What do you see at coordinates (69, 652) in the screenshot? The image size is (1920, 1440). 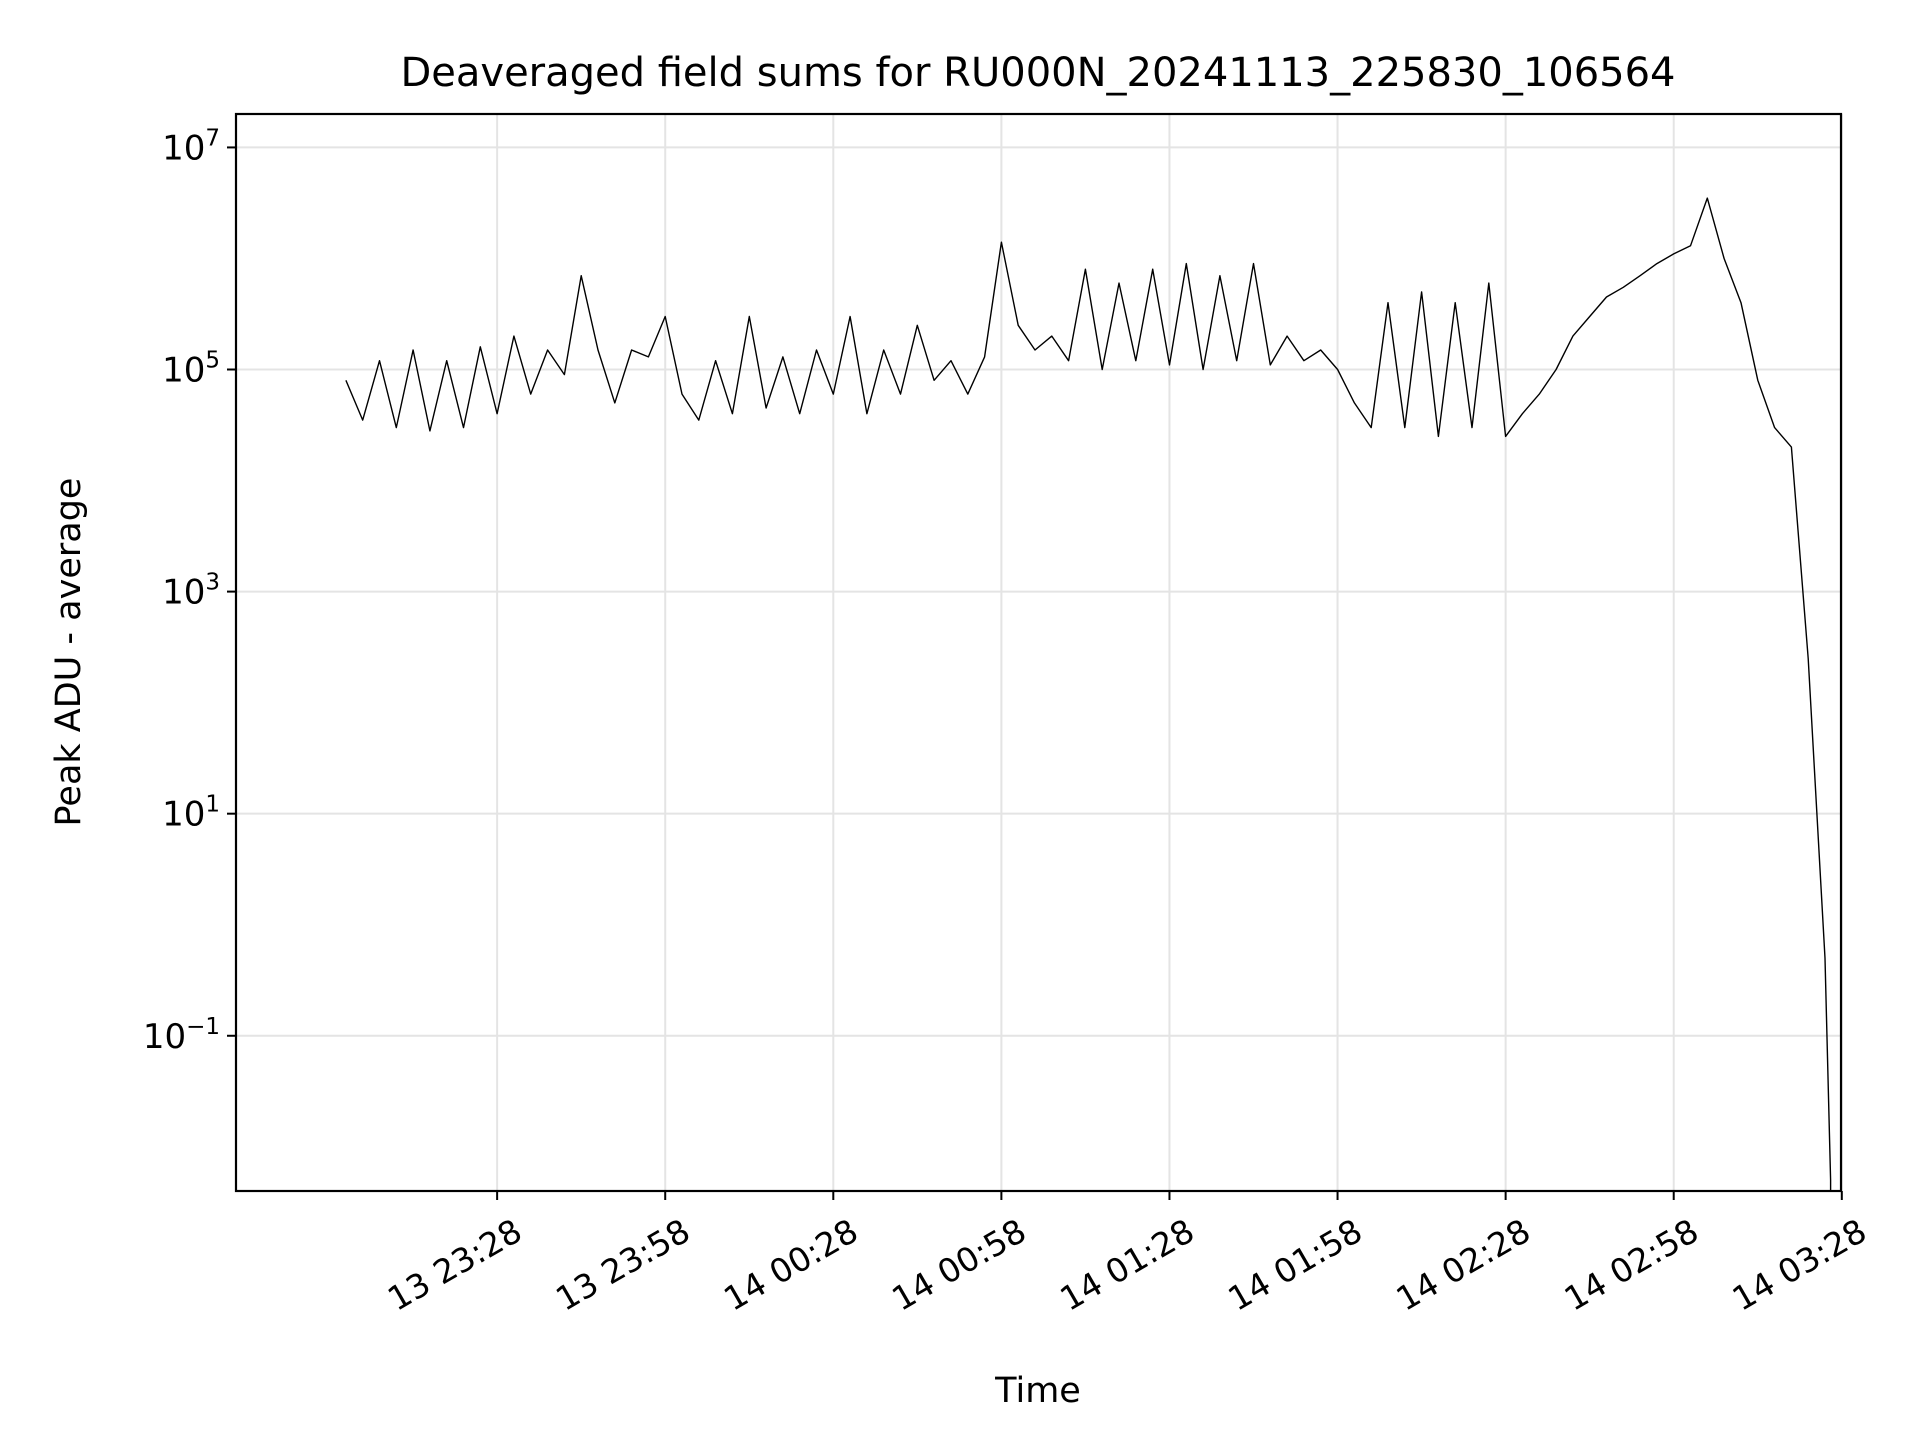 I see `y-axis-label: Peak ADU - average` at bounding box center [69, 652].